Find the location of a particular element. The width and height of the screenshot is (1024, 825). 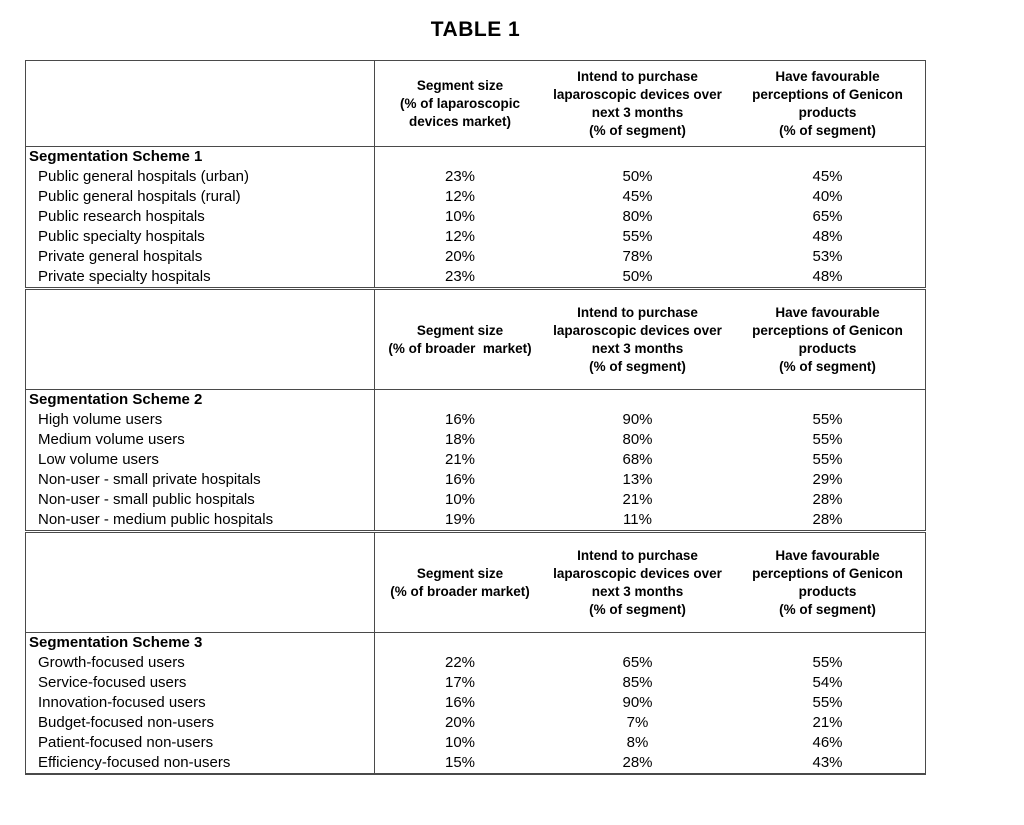

scheme-label-row: Segmentation Scheme 2 is located at coordinates (475, 400).